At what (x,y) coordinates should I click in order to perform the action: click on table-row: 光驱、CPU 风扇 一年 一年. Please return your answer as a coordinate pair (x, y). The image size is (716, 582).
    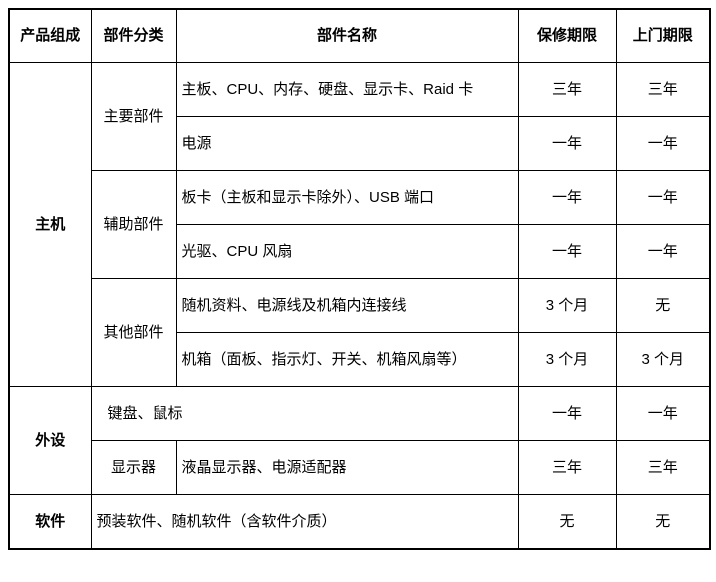
    Looking at the image, I should click on (360, 251).